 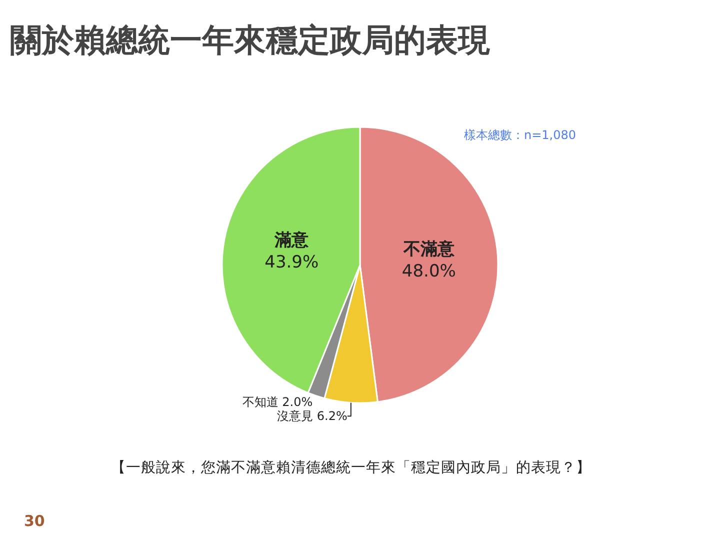 What do you see at coordinates (312, 416) in the screenshot?
I see `slice-label: 沒意見 6.2%` at bounding box center [312, 416].